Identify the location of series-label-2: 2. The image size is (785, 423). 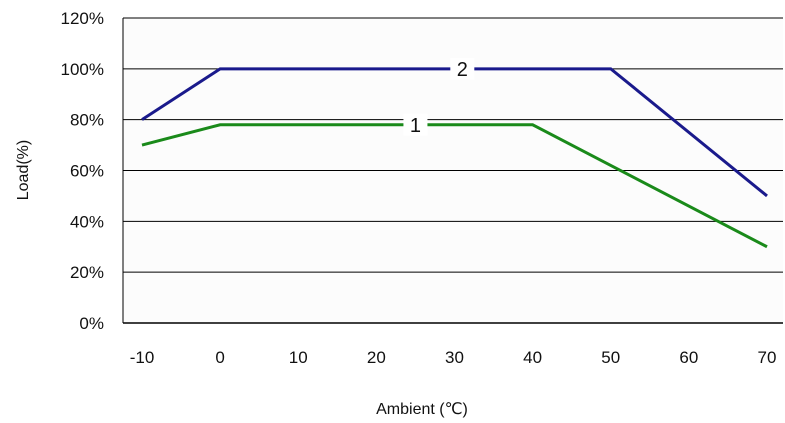
(462, 70).